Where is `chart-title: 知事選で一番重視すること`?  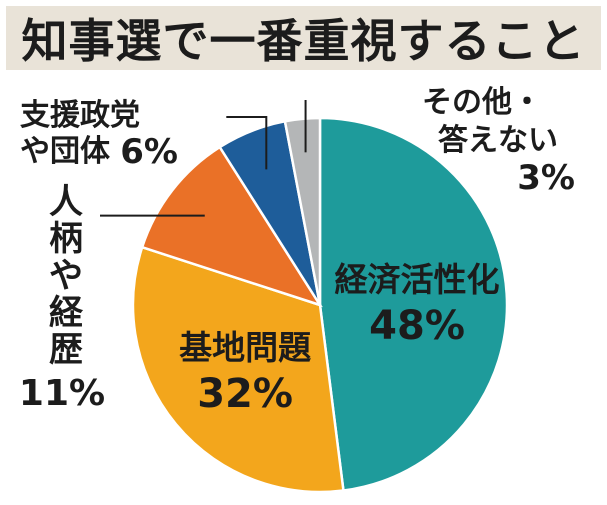
chart-title: 知事選で一番重視すること is located at coordinates (303, 41).